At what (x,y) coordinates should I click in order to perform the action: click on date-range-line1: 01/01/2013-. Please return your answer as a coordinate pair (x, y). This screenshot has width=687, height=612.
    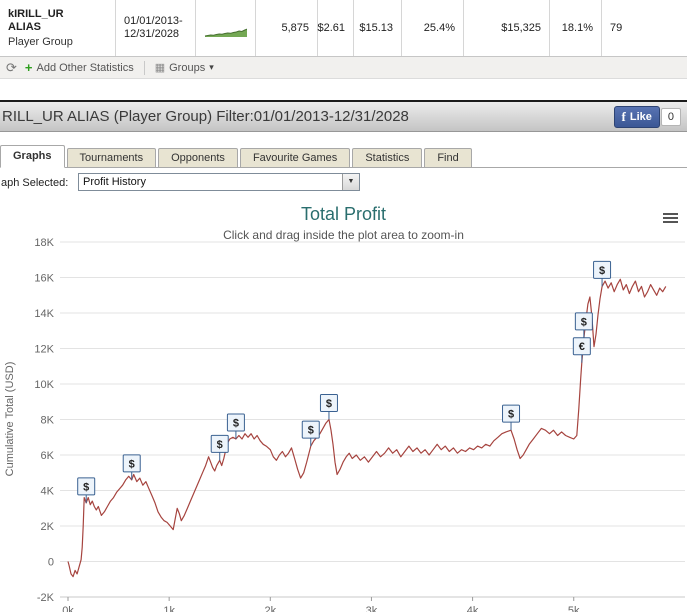
    Looking at the image, I should click on (153, 21).